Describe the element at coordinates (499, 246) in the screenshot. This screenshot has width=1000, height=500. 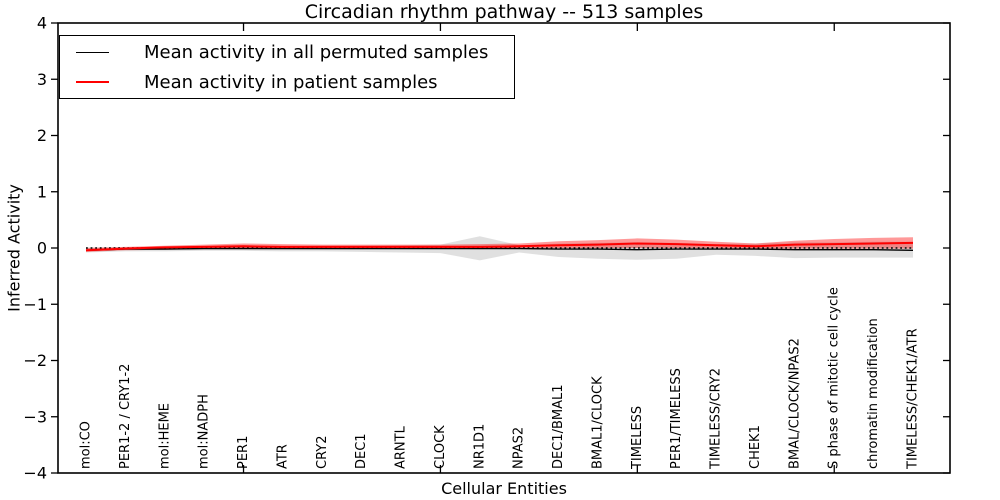
I see `series-line-patient` at that location.